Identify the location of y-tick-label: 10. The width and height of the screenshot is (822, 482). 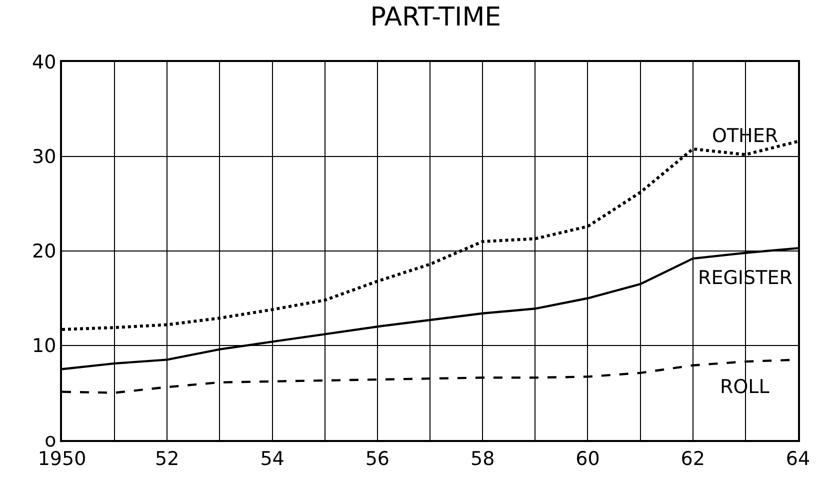
(44, 346).